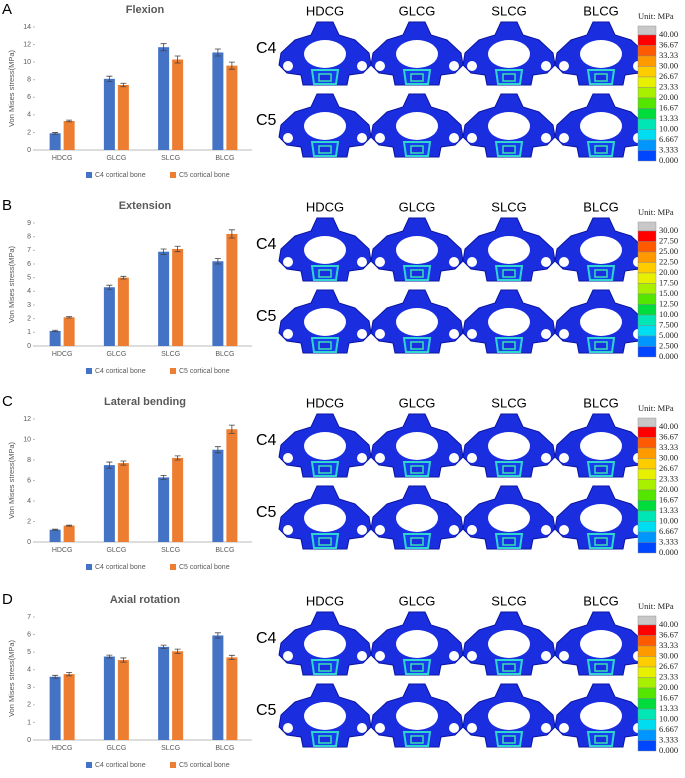 This screenshot has height=778, width=685. What do you see at coordinates (7, 401) in the screenshot?
I see `panel-label: C` at bounding box center [7, 401].